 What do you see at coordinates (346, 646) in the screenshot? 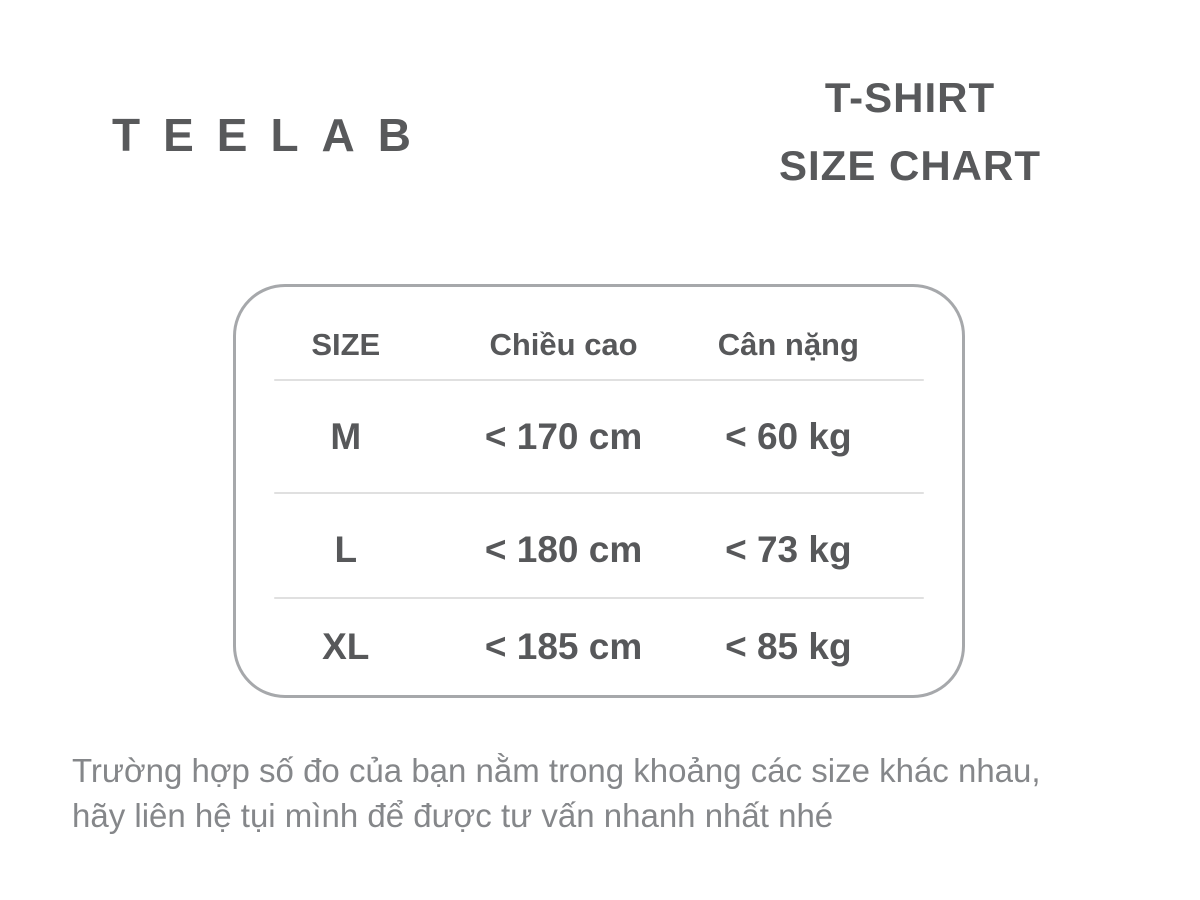
I see `size-cell: XL` at bounding box center [346, 646].